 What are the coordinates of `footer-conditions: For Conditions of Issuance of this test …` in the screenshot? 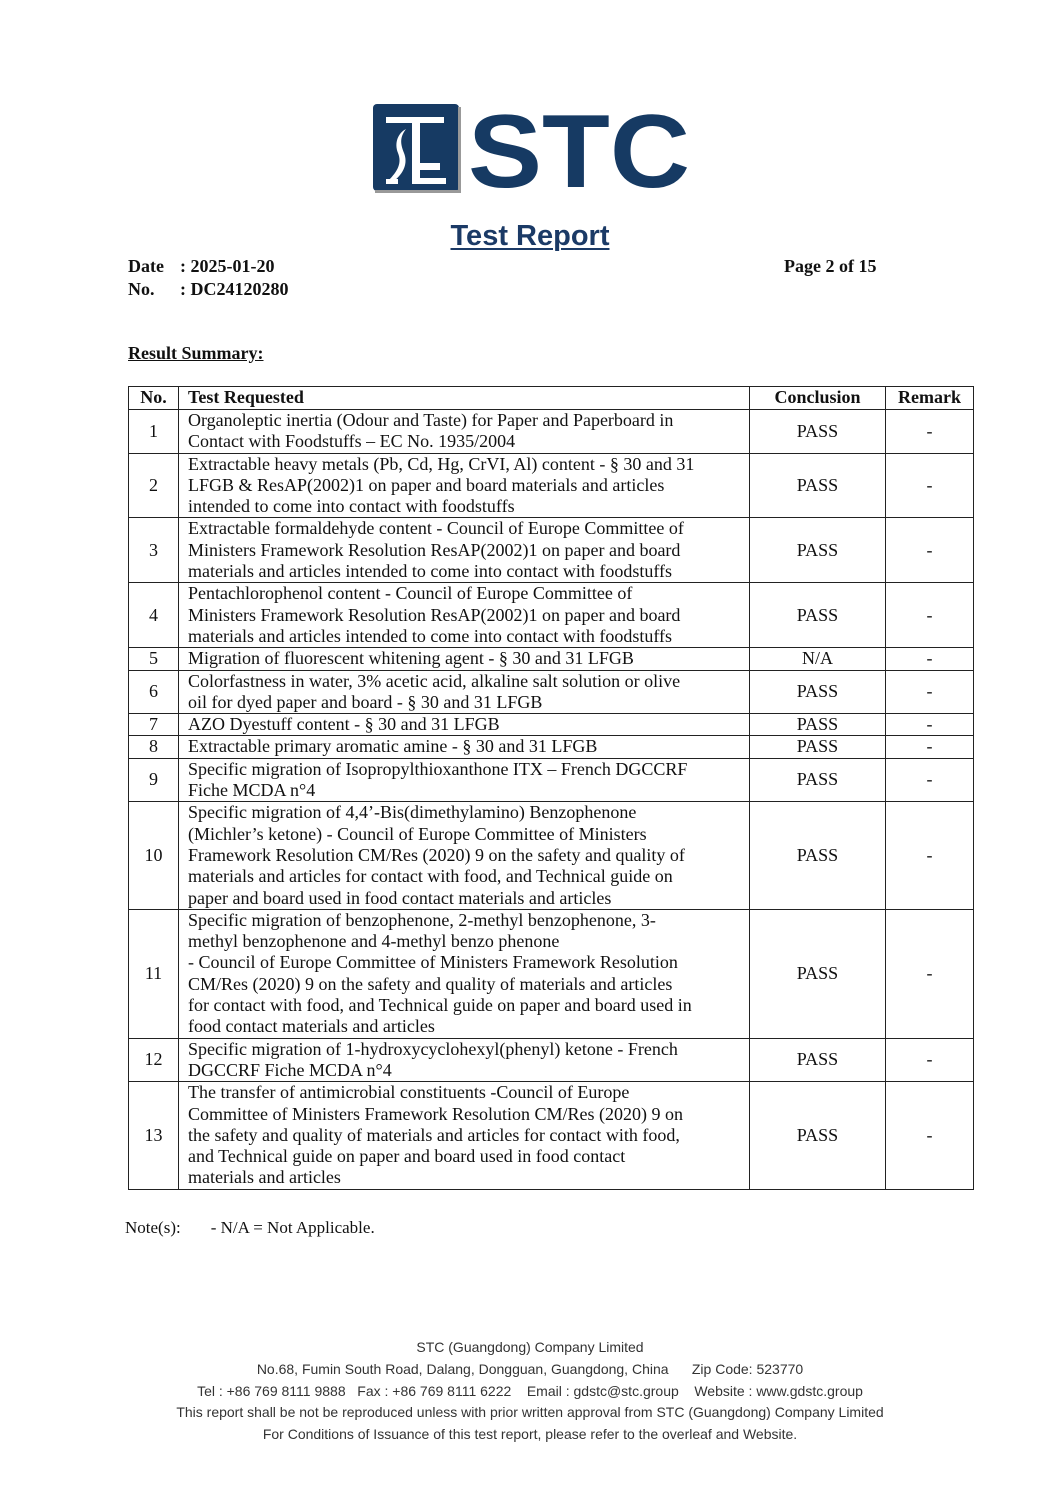 It's located at (530, 1434).